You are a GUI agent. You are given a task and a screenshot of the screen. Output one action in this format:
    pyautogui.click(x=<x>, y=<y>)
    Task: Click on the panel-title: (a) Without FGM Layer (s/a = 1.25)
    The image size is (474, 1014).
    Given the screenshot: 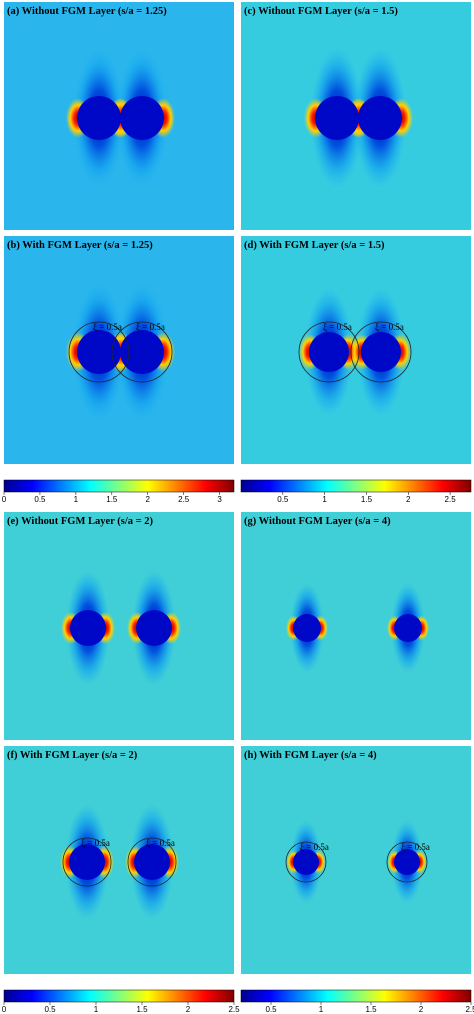 What is the action you would take?
    pyautogui.click(x=87, y=11)
    